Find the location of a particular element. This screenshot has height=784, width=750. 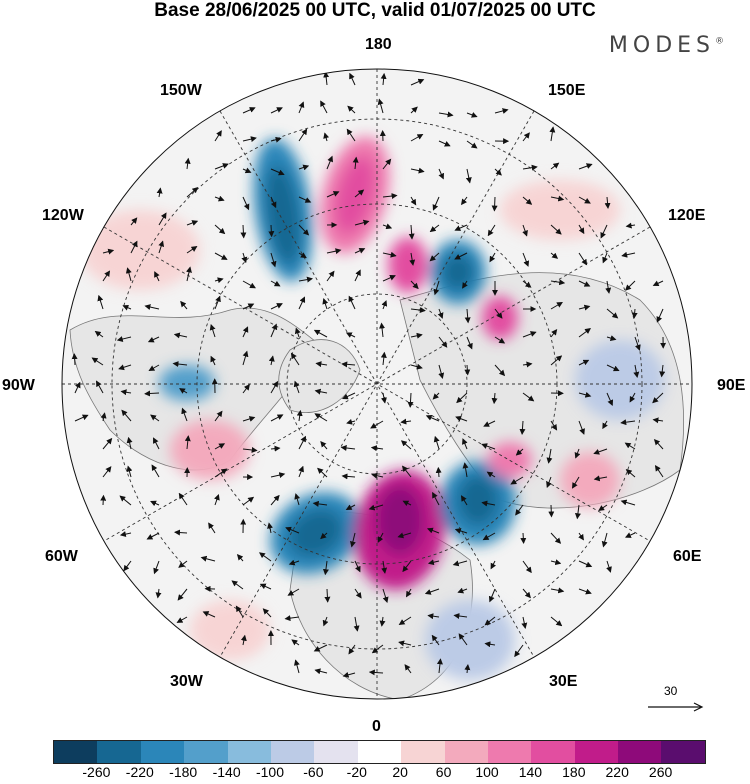

colorbar-tick-label: 220 is located at coordinates (617, 772).